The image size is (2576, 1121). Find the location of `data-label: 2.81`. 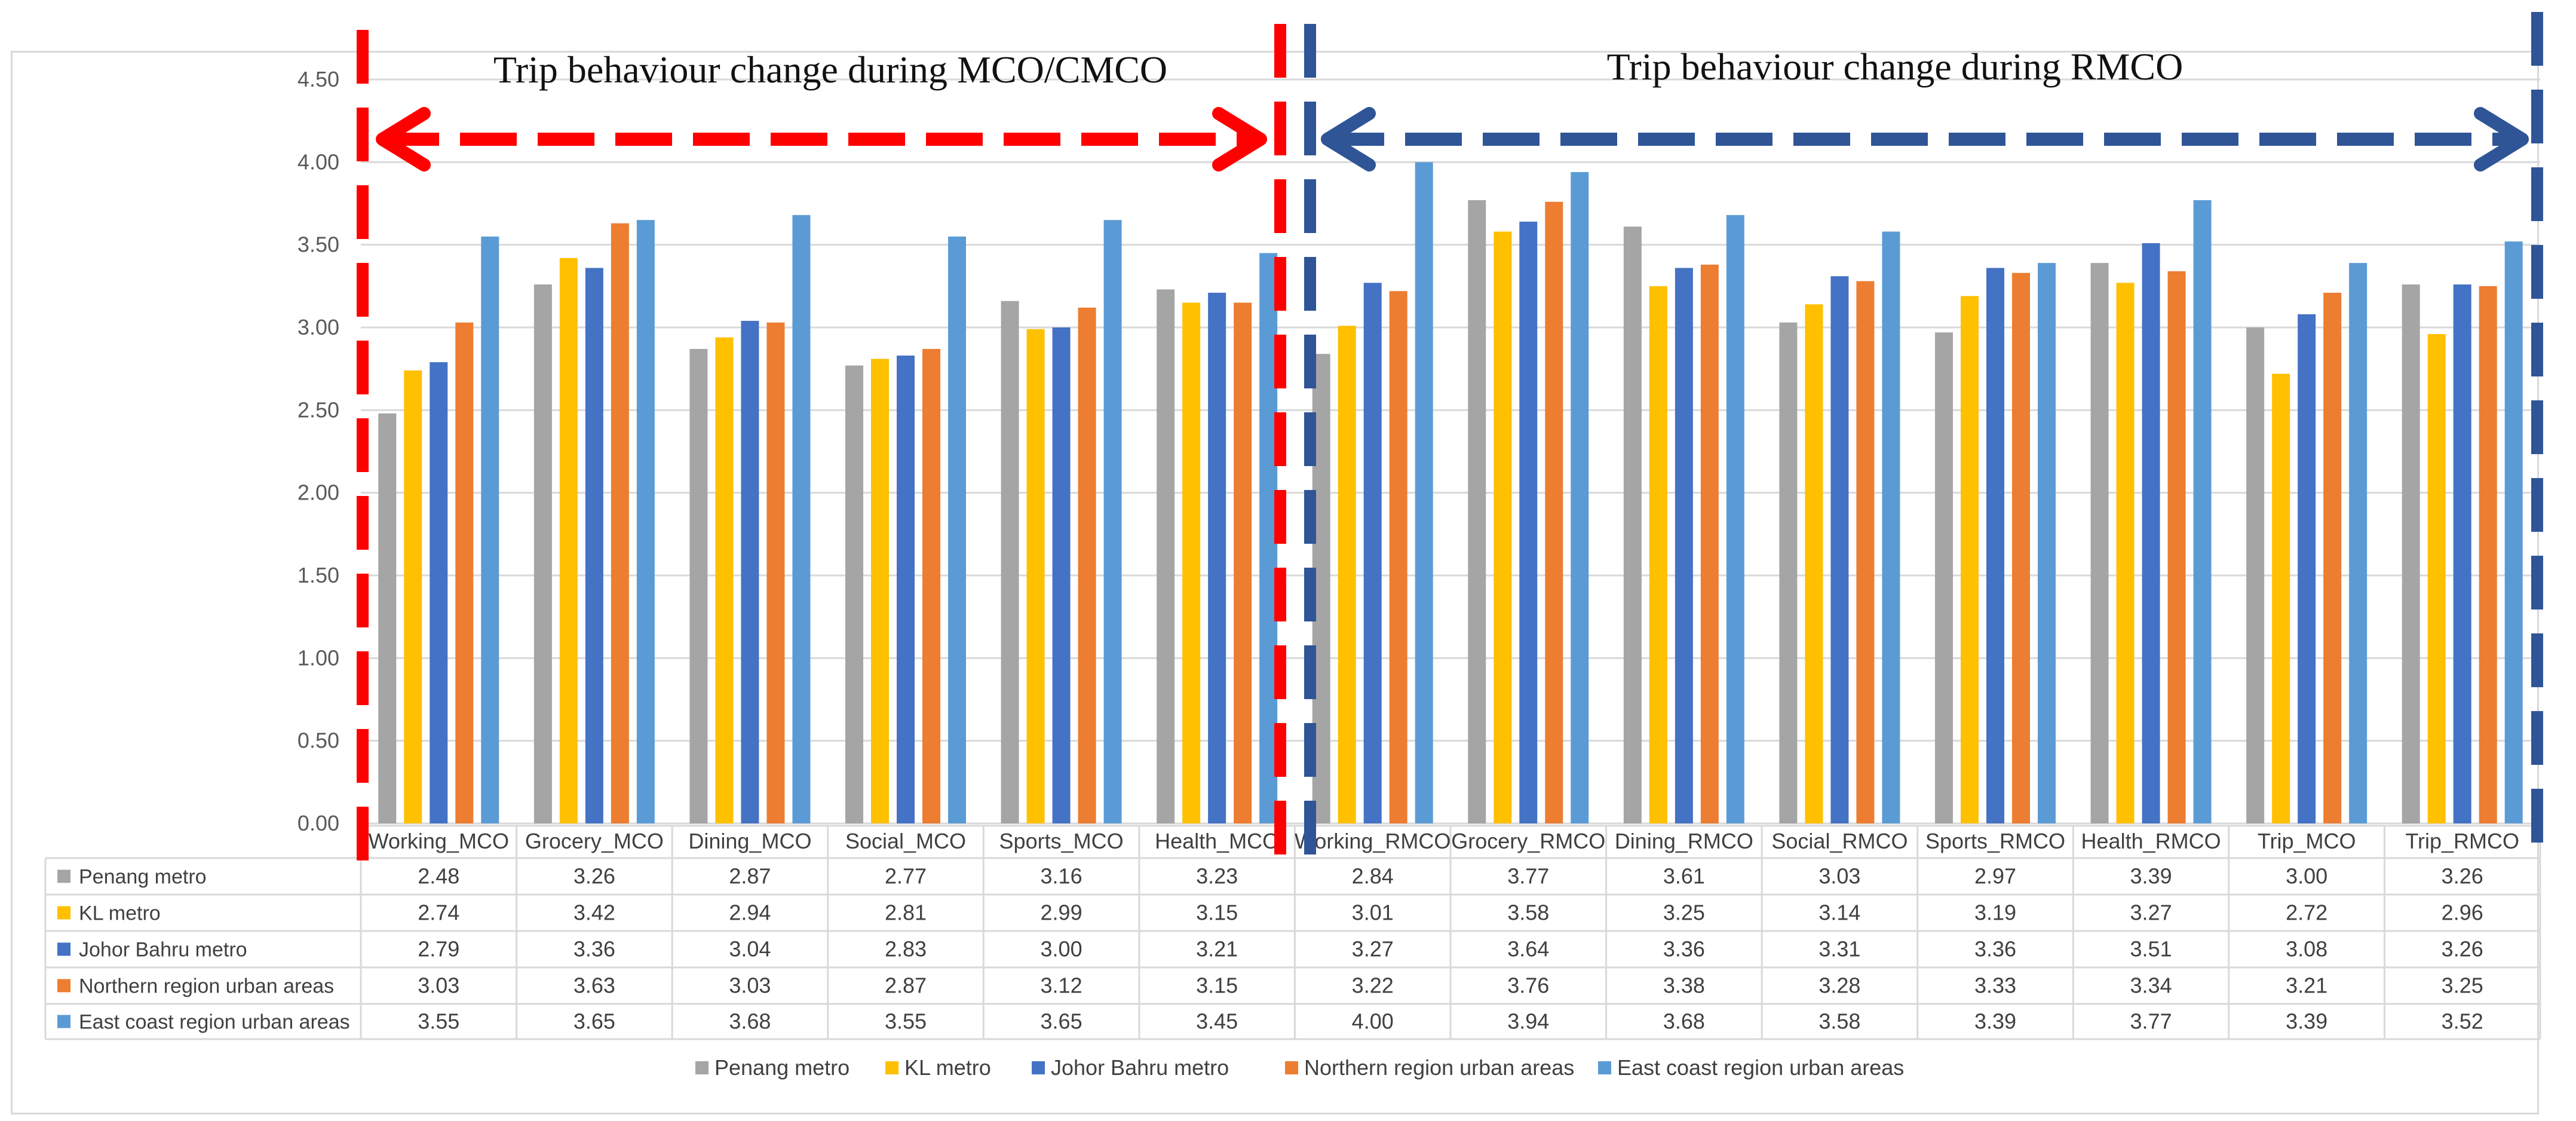

data-label: 2.81 is located at coordinates (906, 913).